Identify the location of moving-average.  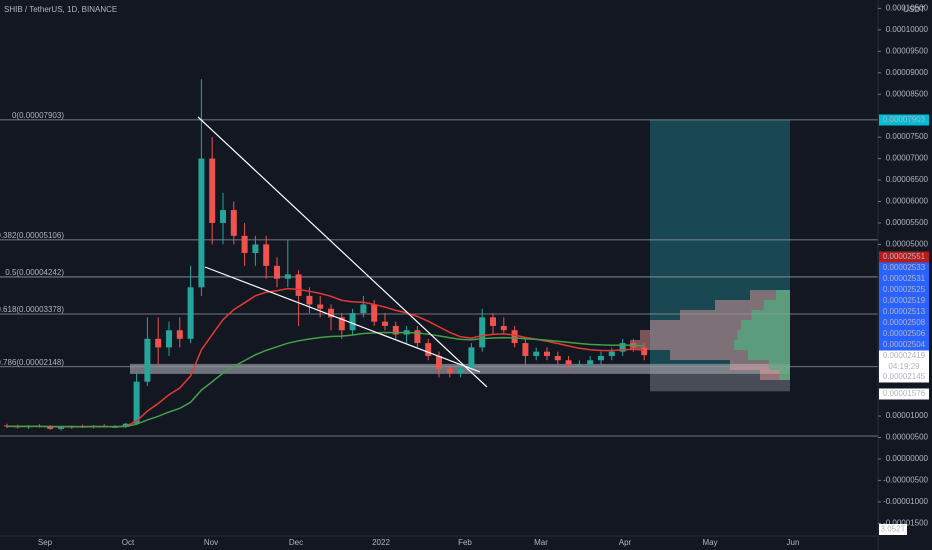
(325, 379).